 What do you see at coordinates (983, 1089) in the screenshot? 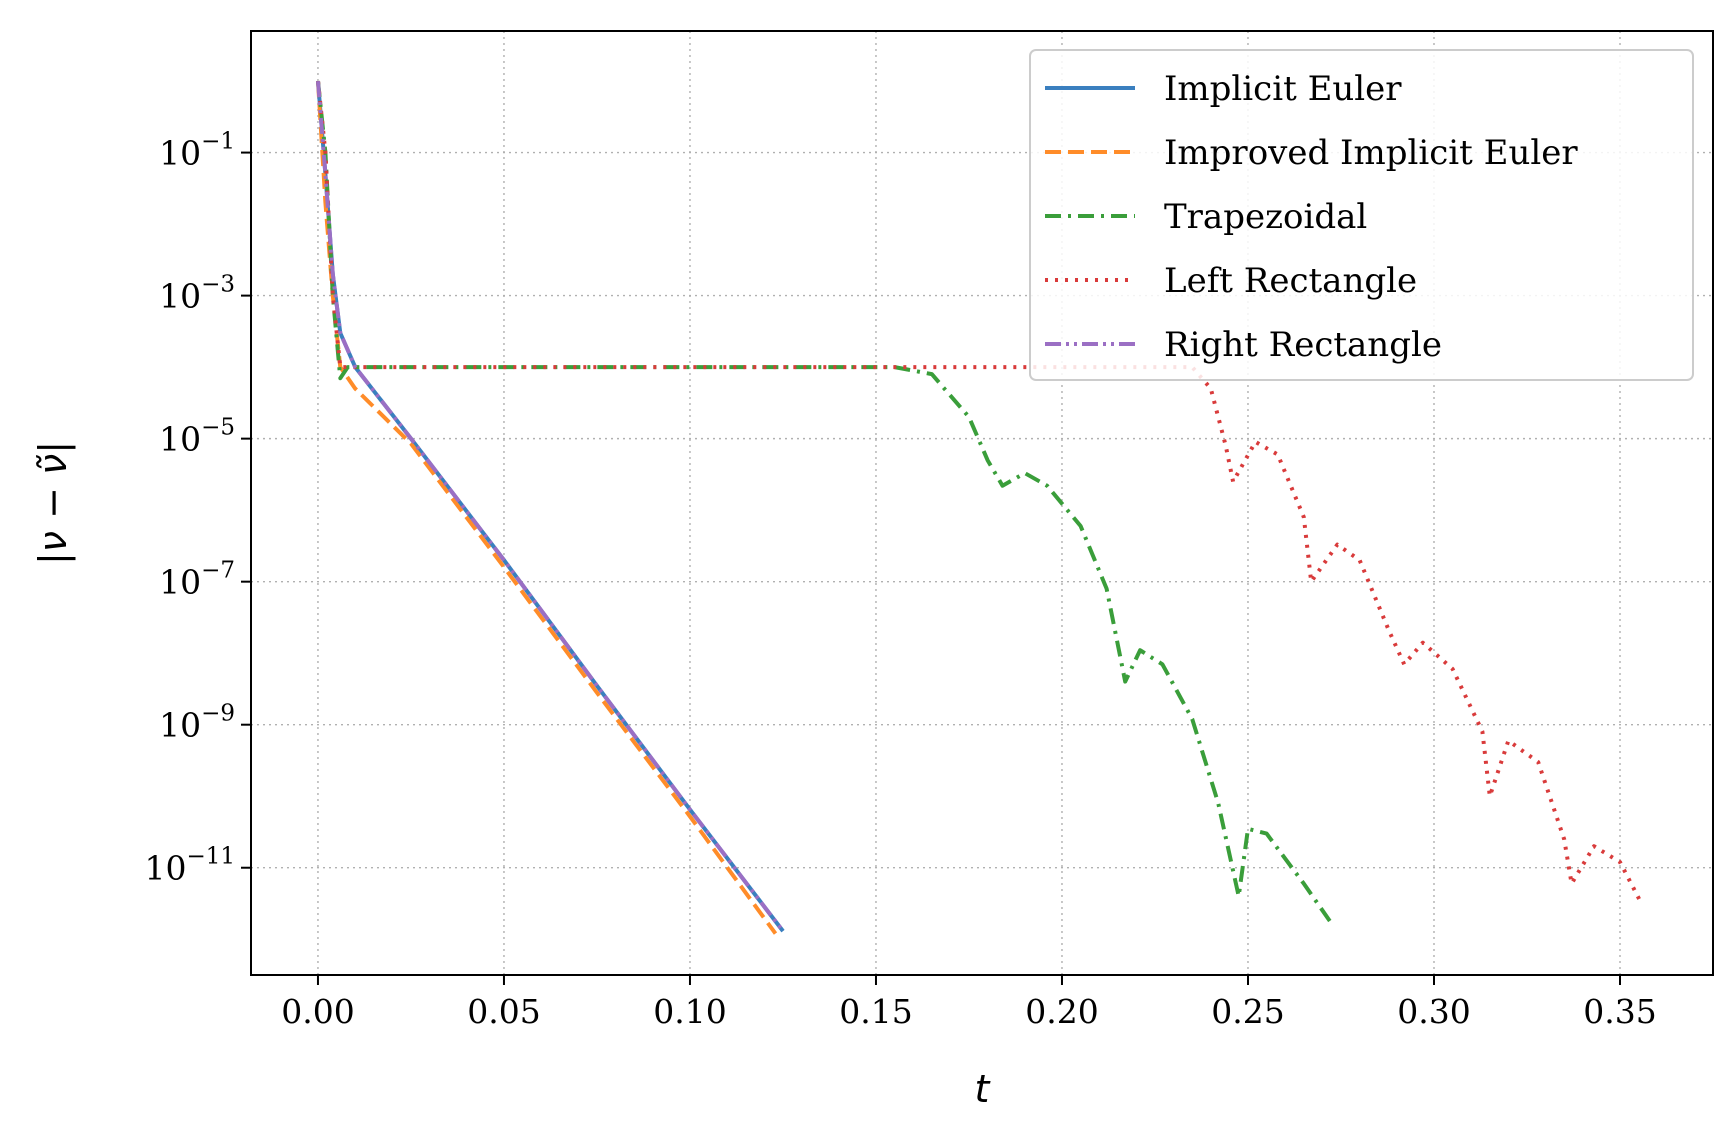
I see `x-axis-label: t` at bounding box center [983, 1089].